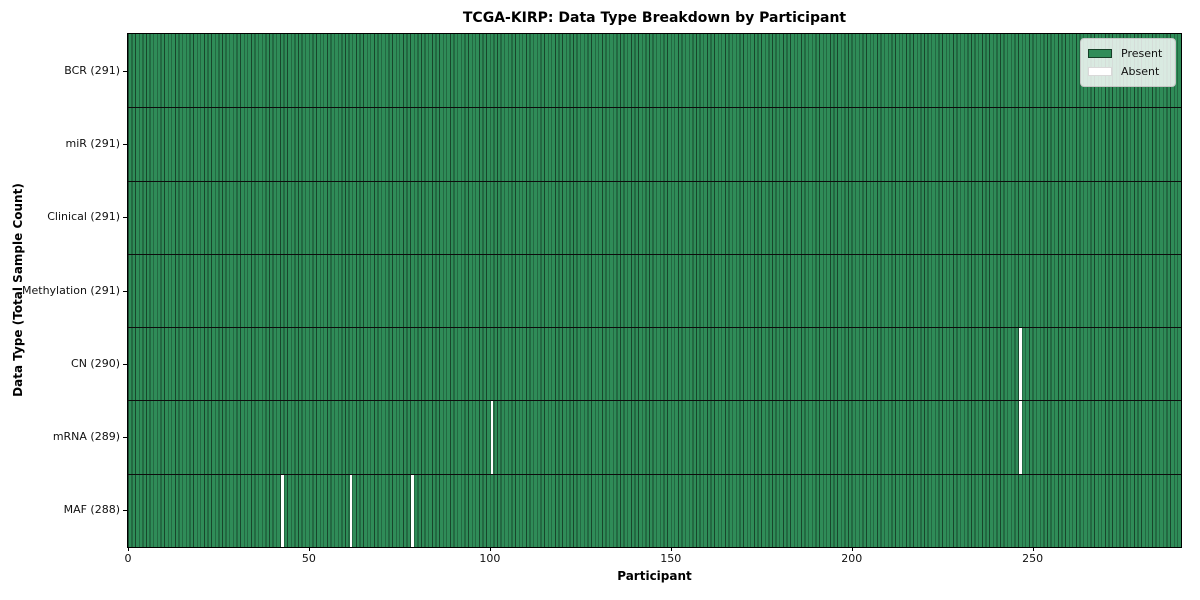 This screenshot has height=600, width=1200. Describe the element at coordinates (92, 70) in the screenshot. I see `ytick-label-bcr: BCR (291)` at that location.